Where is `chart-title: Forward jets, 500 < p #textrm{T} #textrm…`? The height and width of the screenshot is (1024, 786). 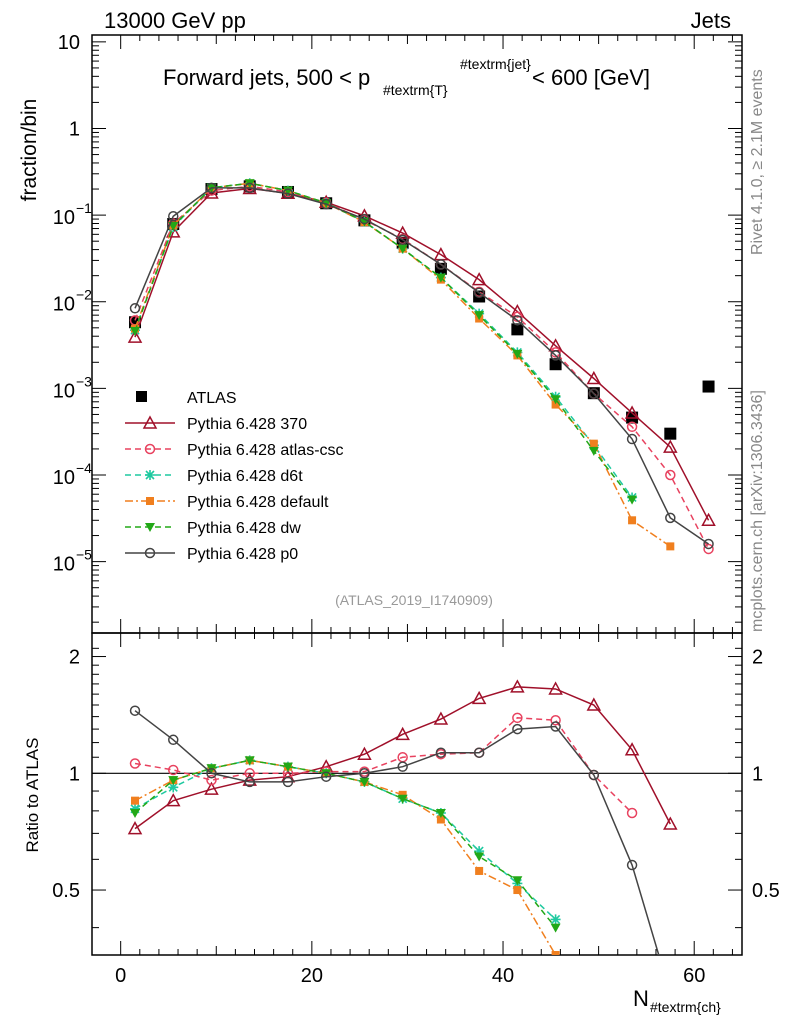
chart-title: Forward jets, 500 < p #textrm{T} #textrm… is located at coordinates (406, 77).